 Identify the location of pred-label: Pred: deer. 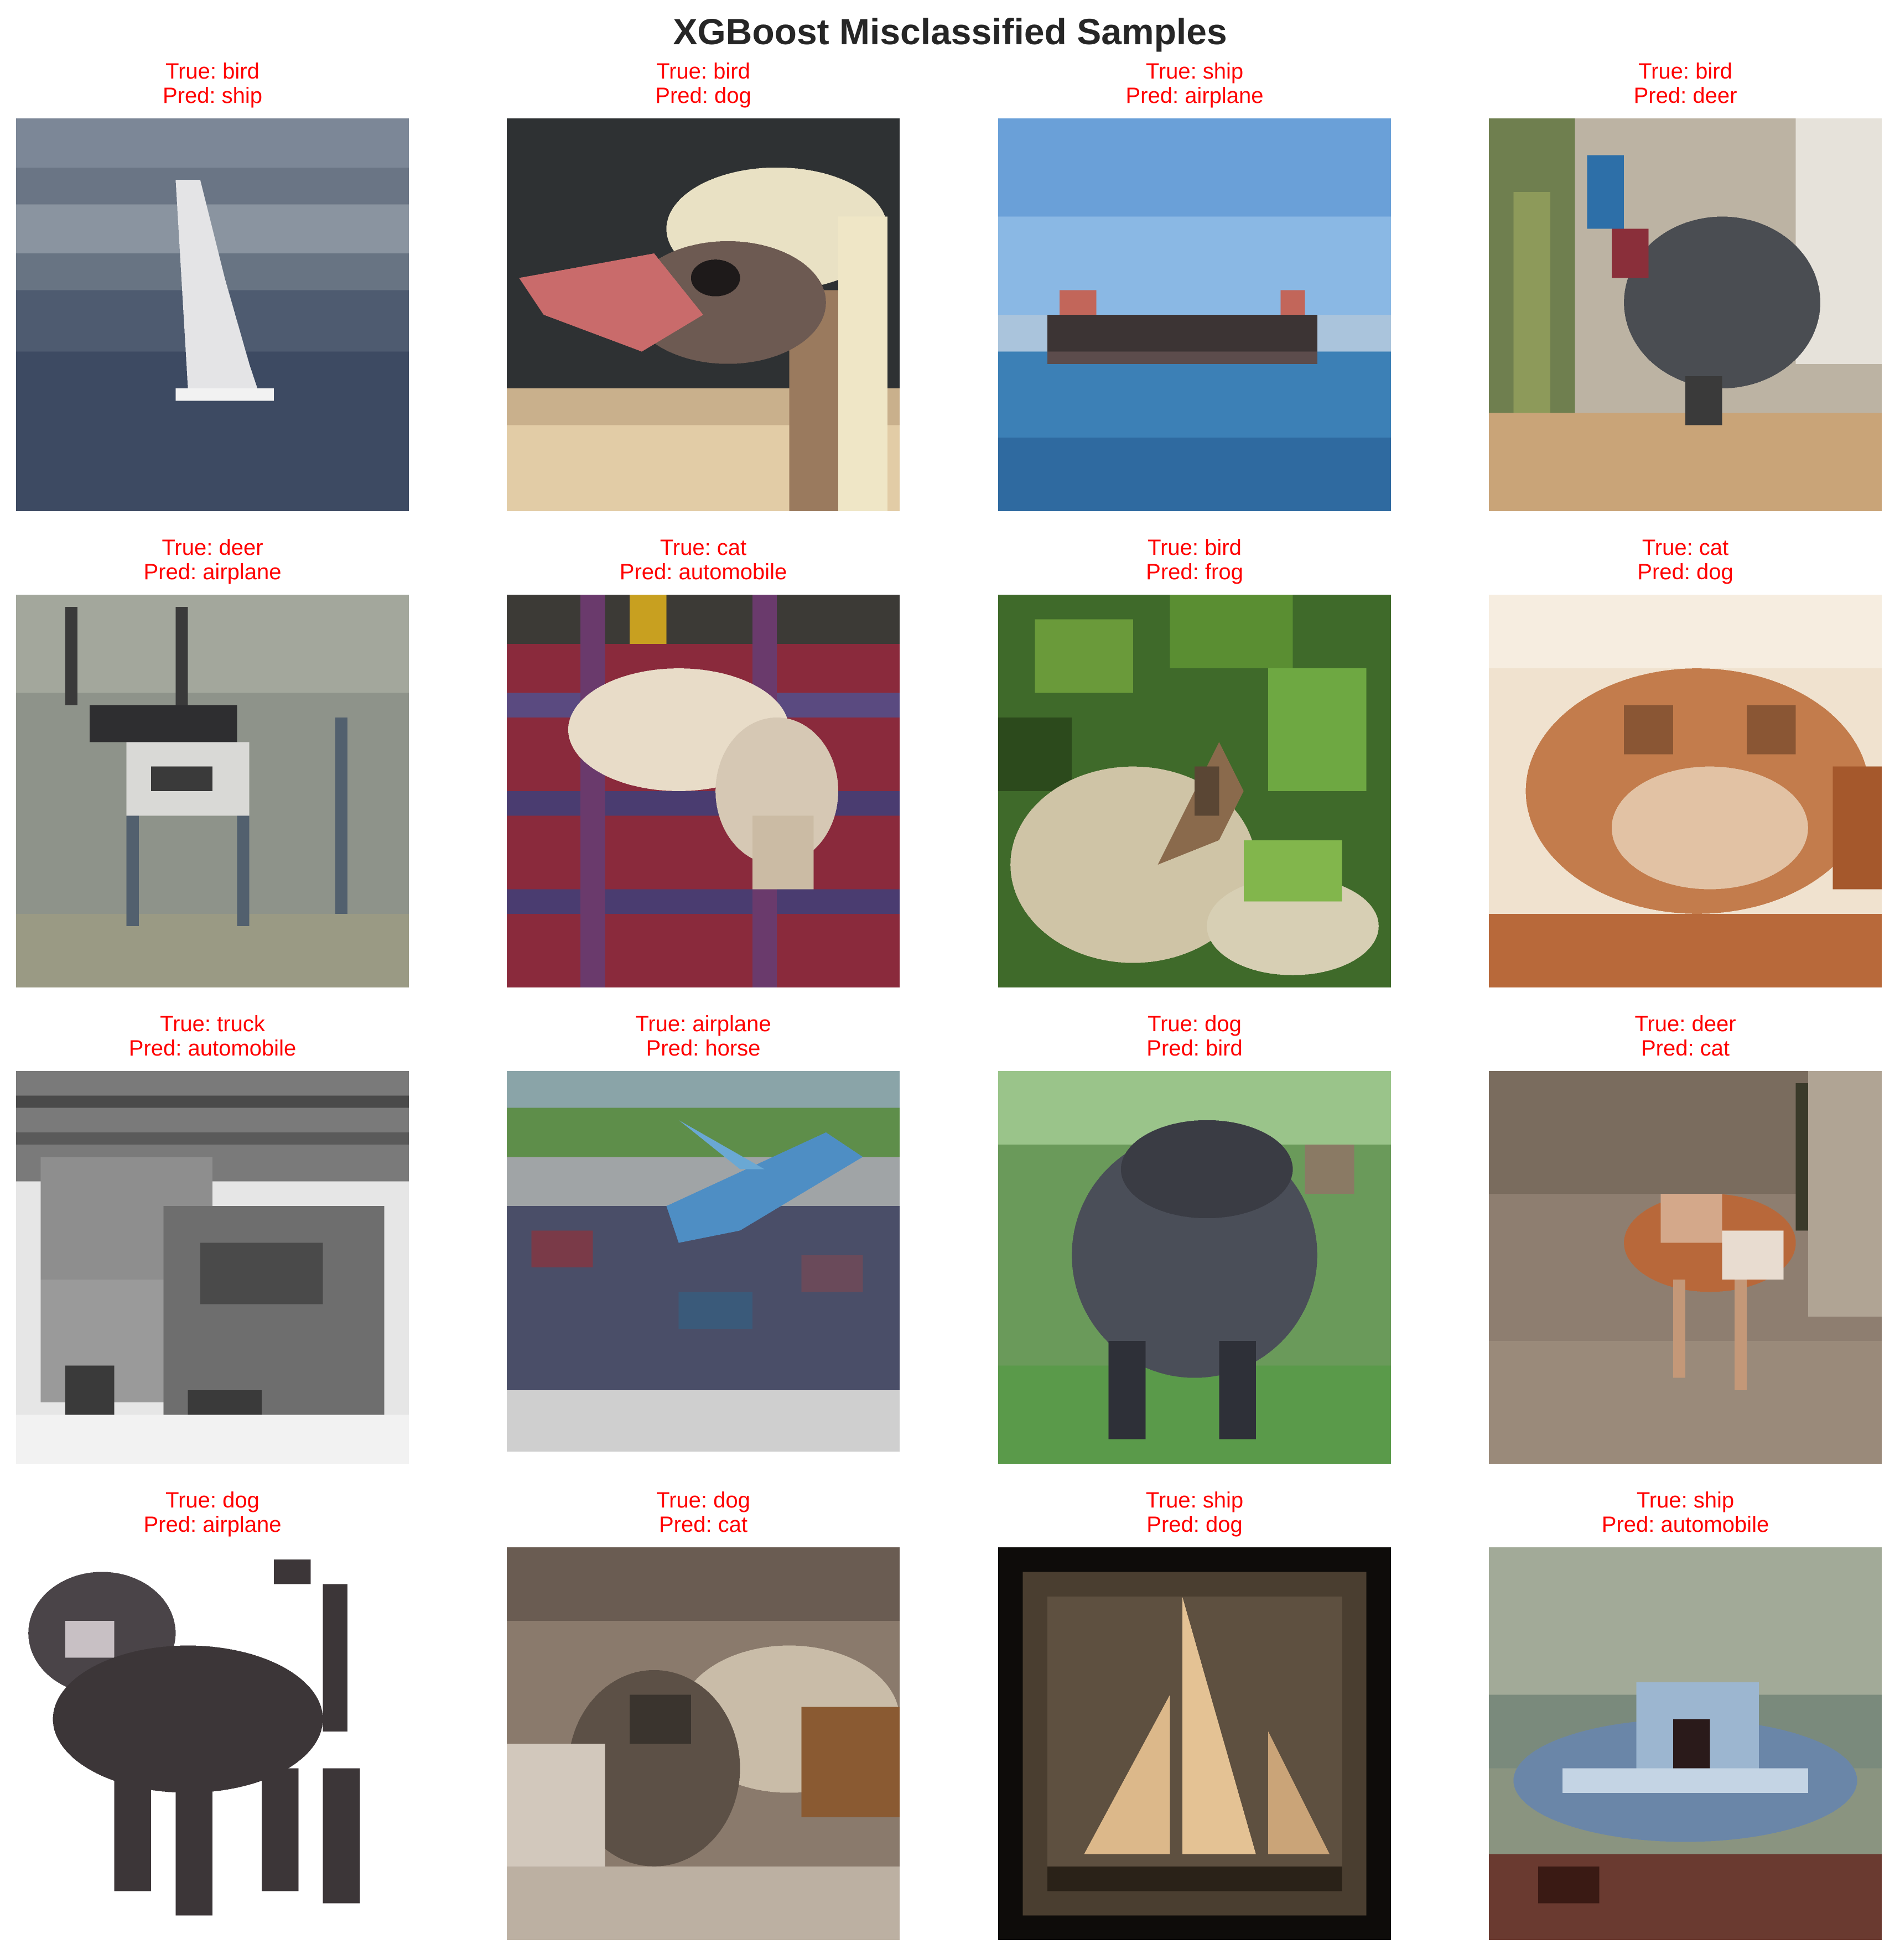
(1685, 96).